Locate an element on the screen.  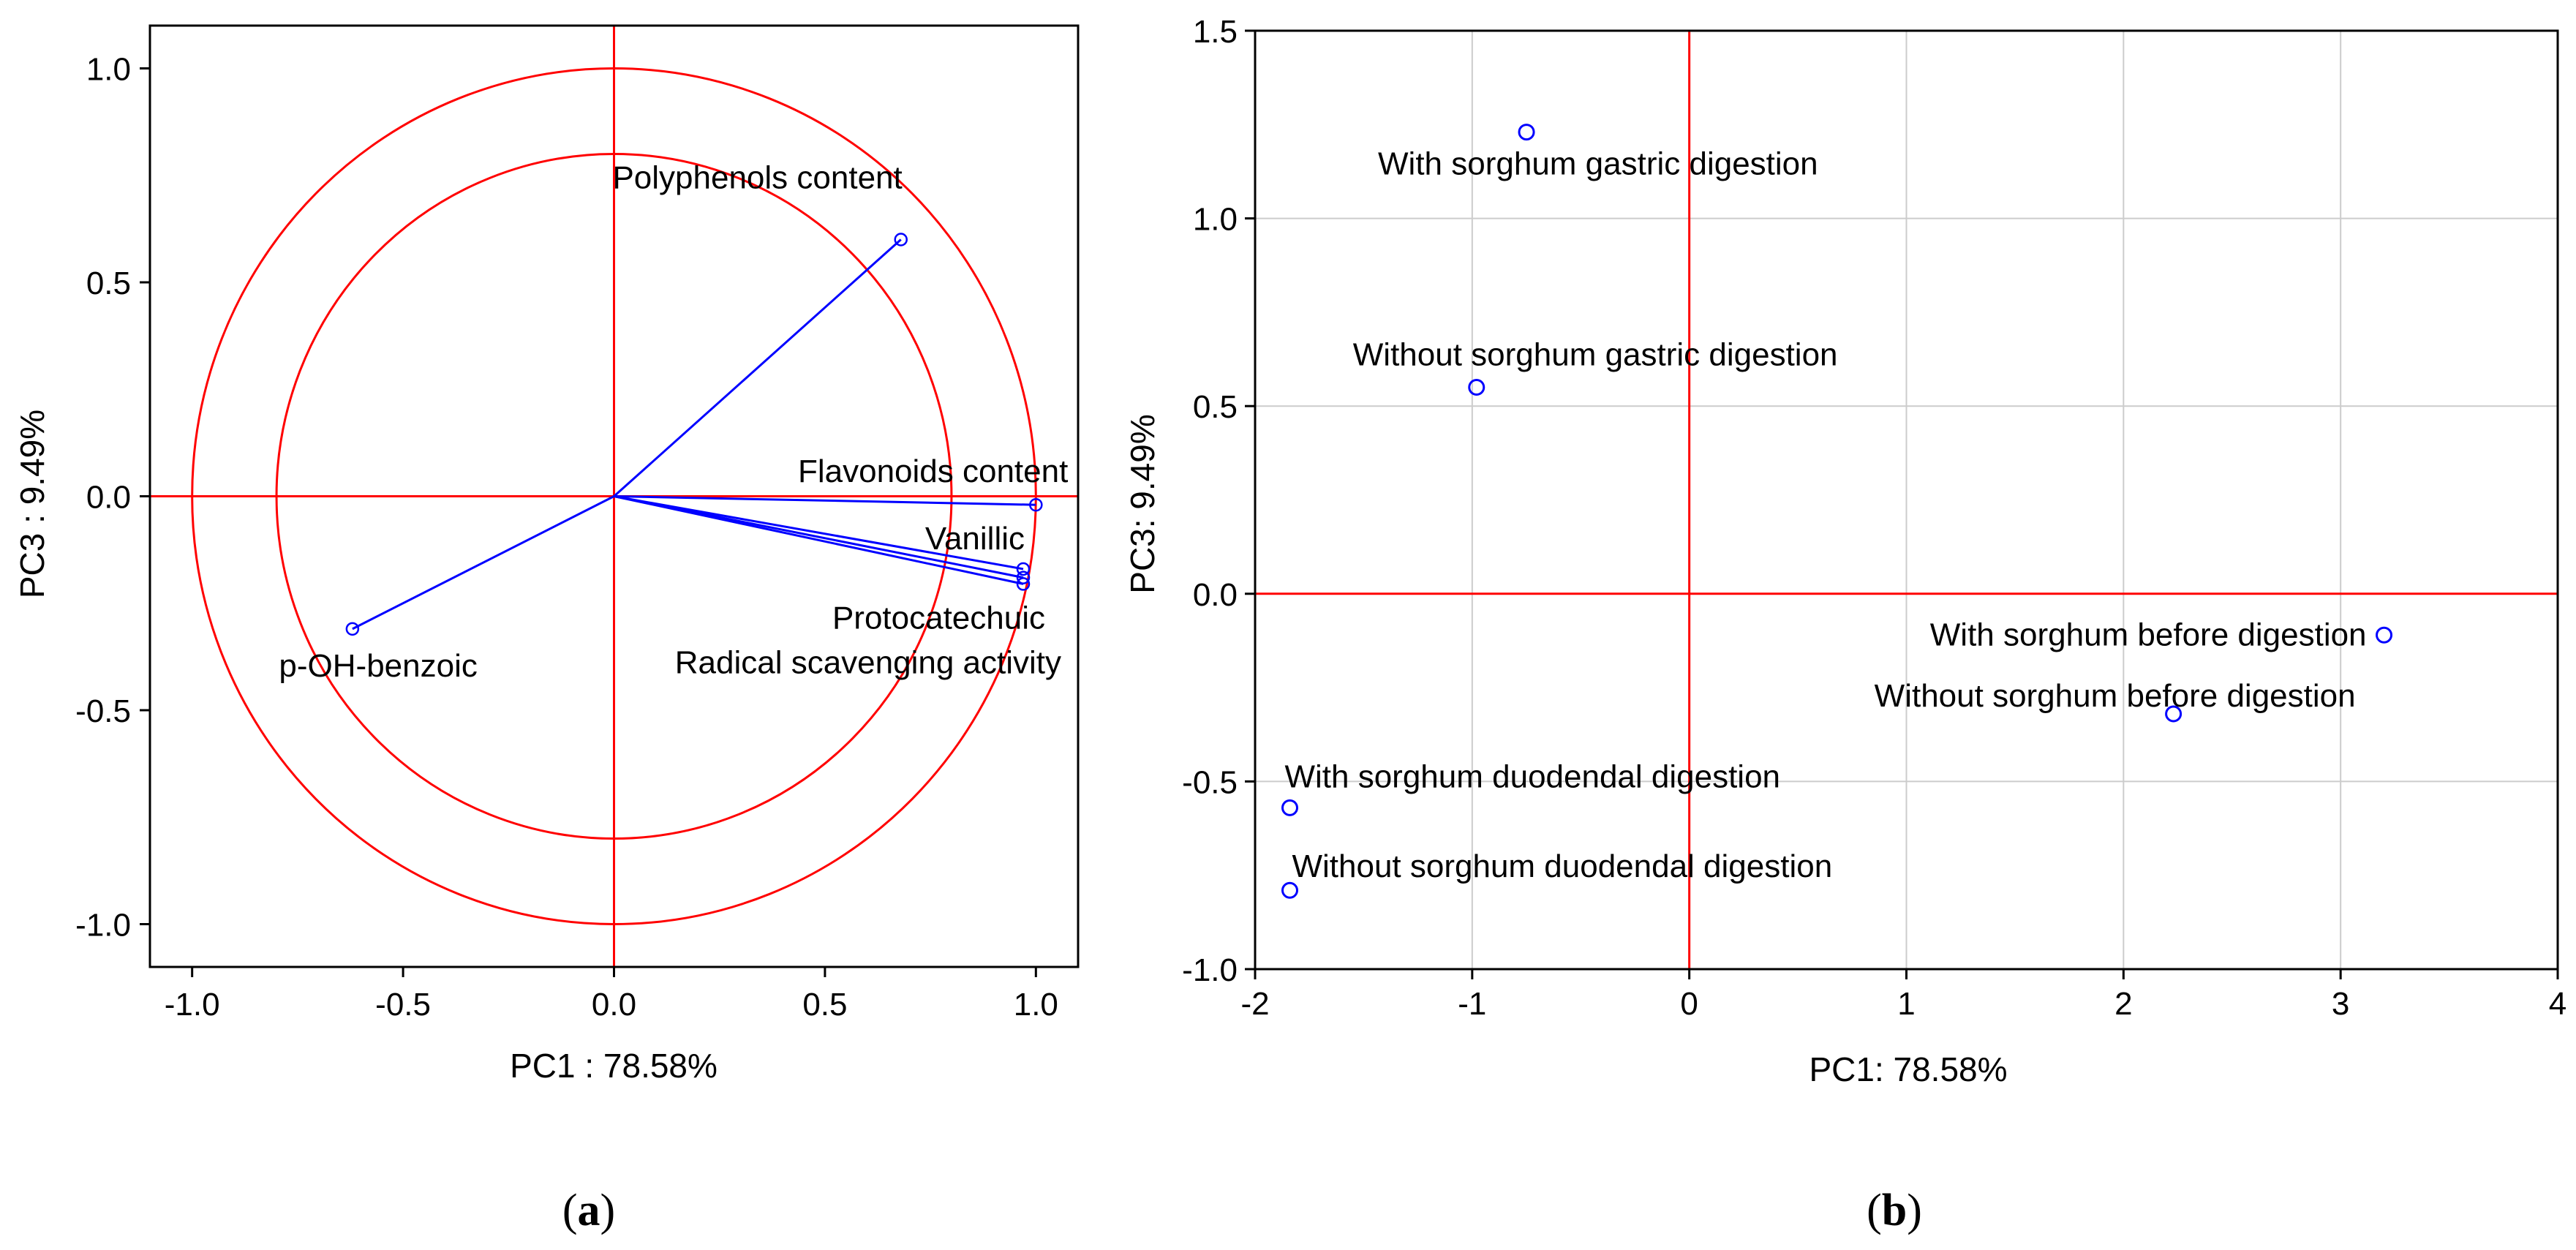
chart-b-y-tick-label: 1.5 is located at coordinates (1215, 32).